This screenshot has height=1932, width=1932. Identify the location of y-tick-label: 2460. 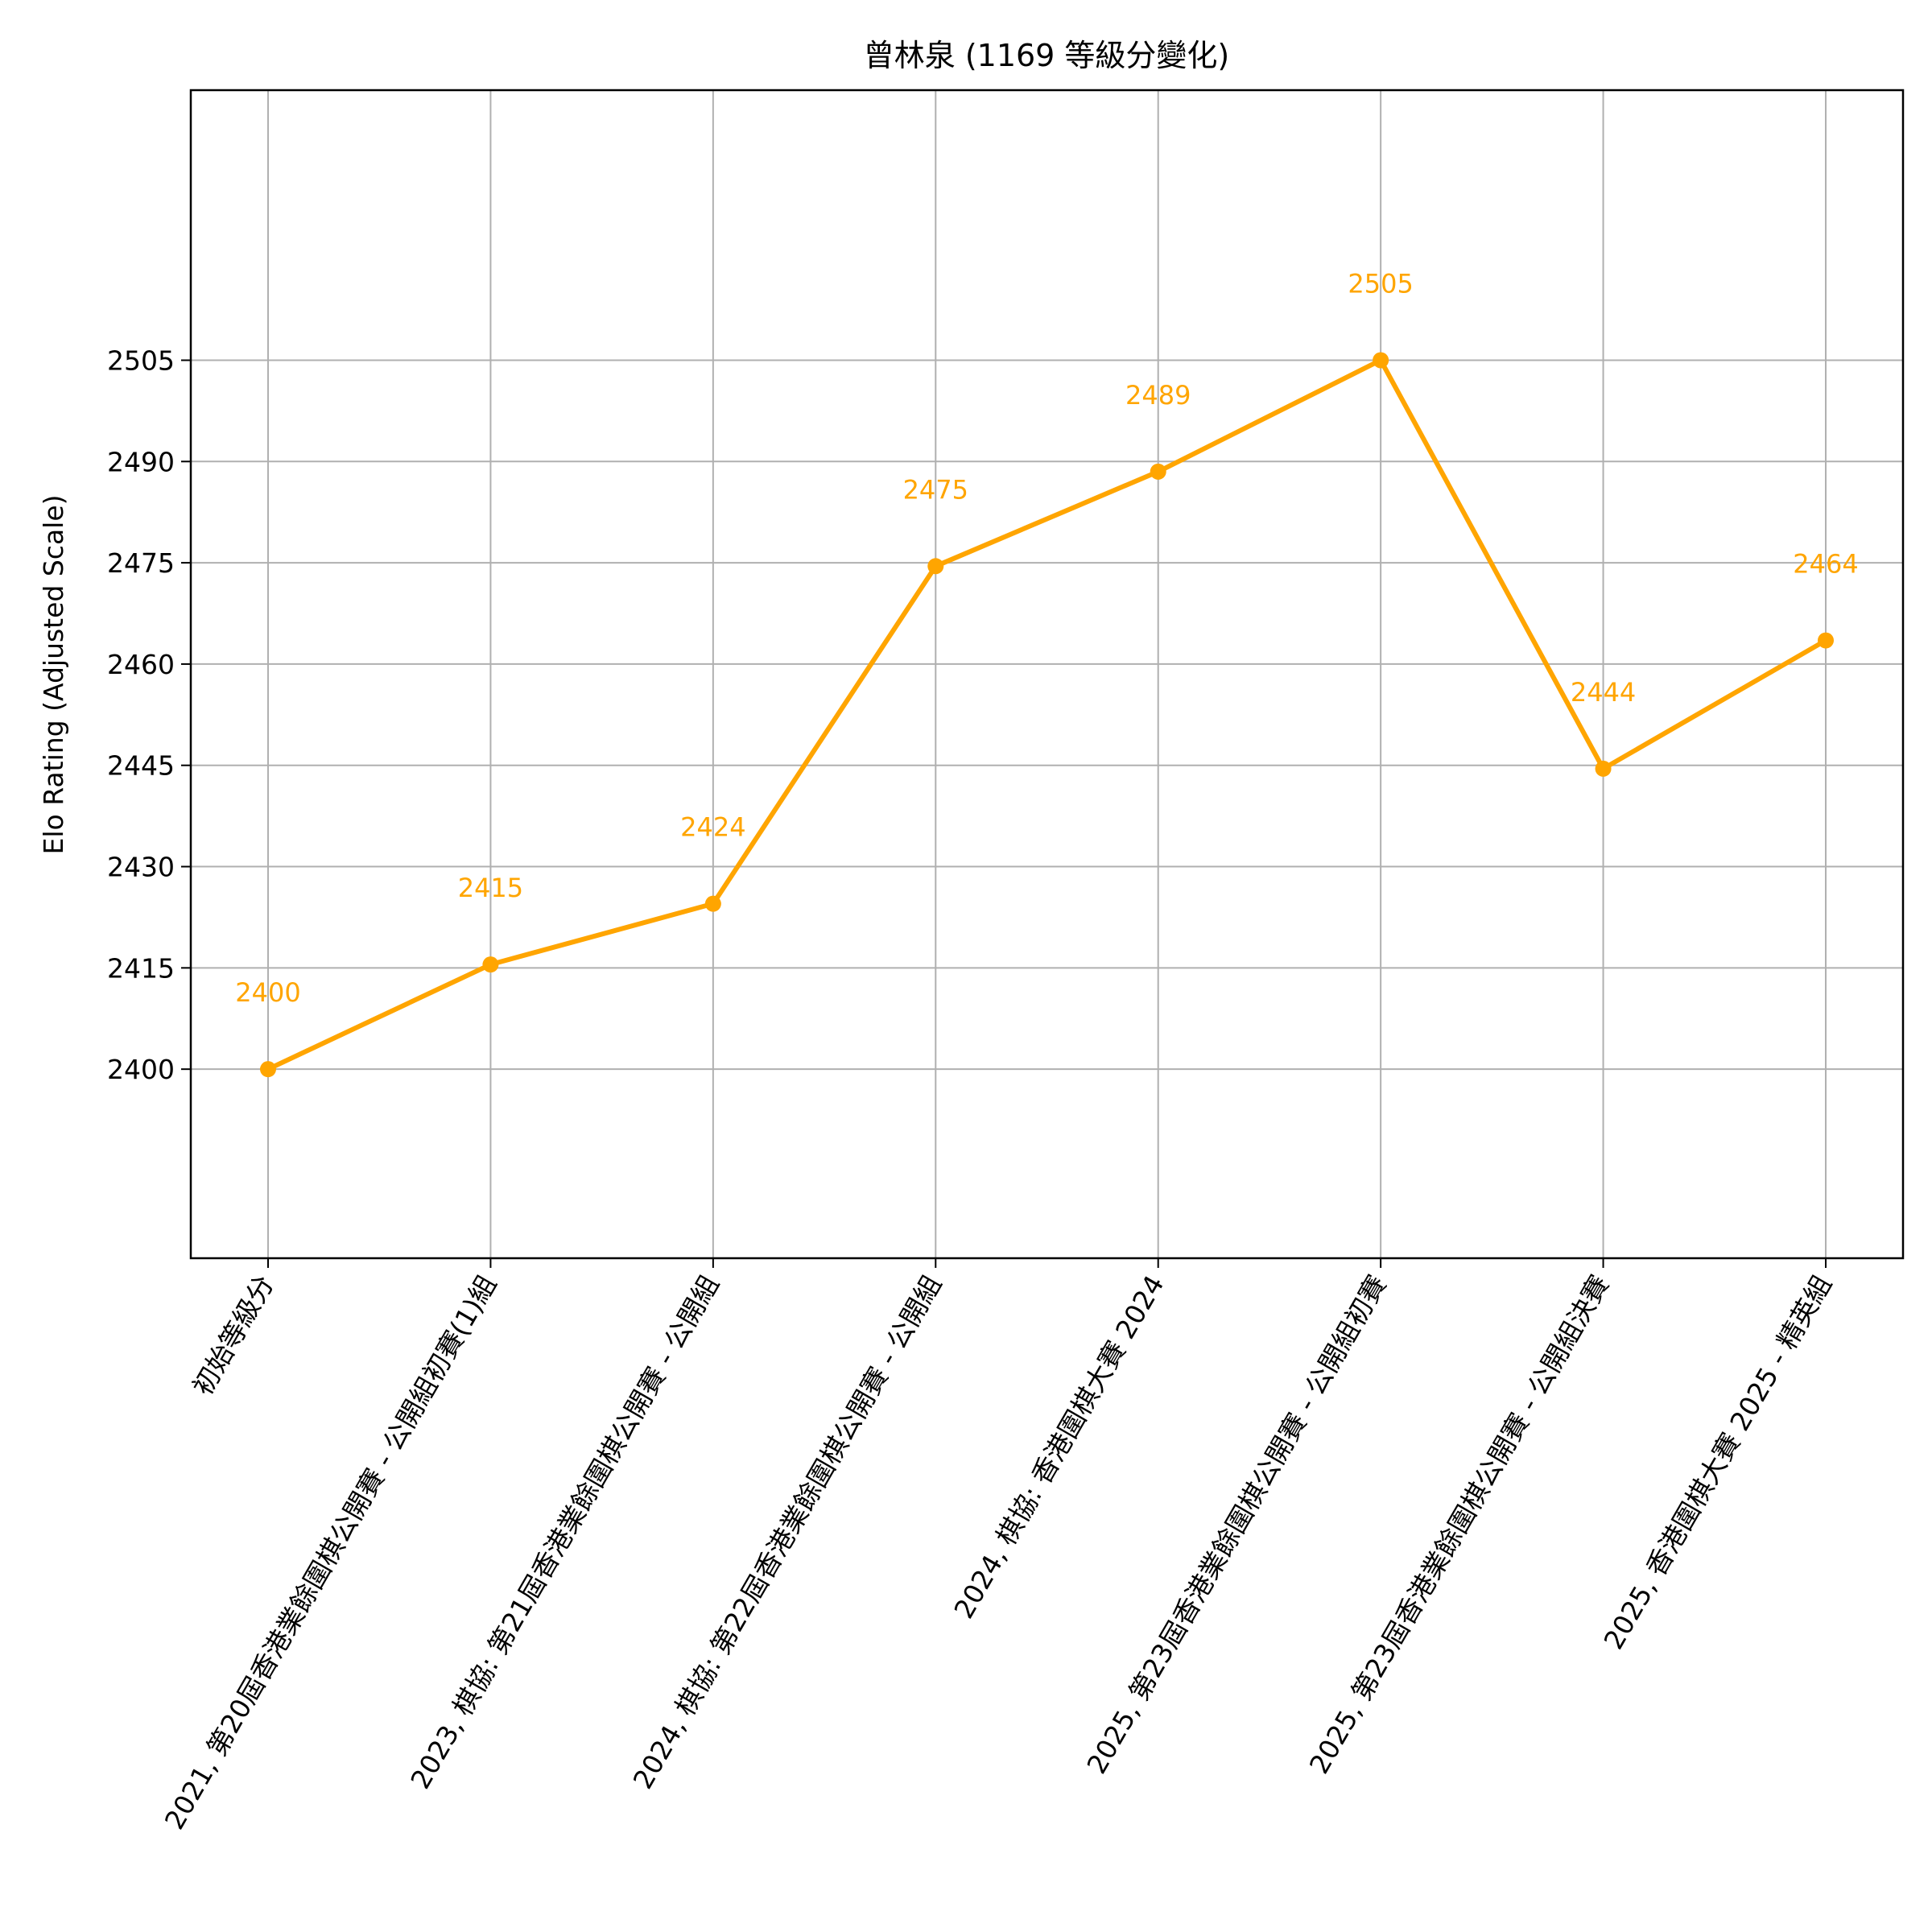
(141, 664).